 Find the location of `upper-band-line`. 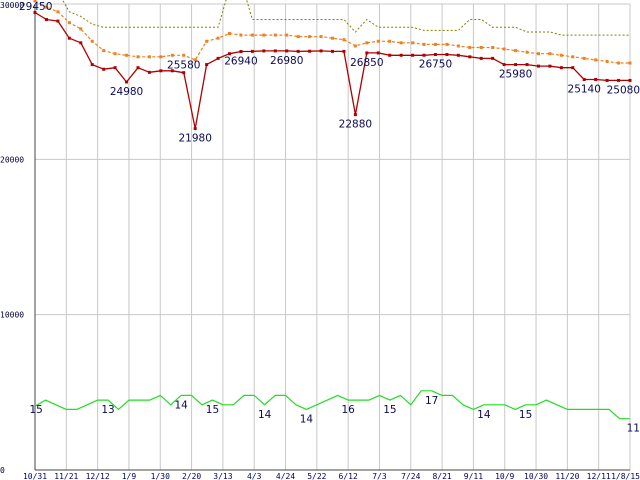

upper-band-line is located at coordinates (332, 32).